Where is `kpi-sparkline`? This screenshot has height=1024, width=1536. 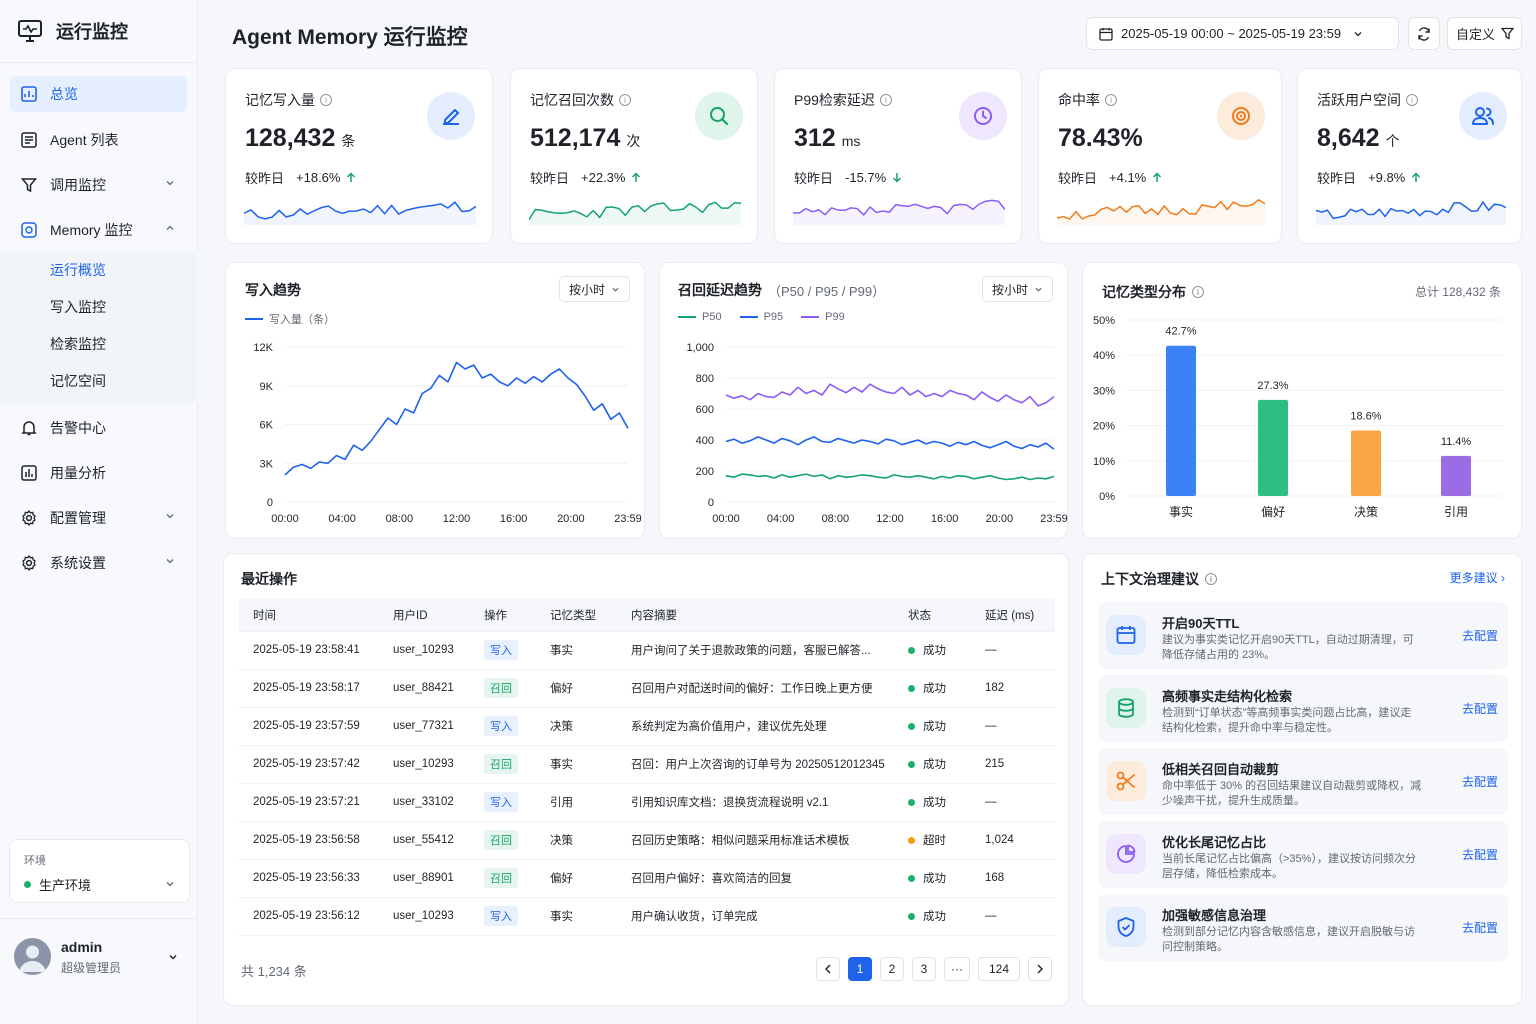 kpi-sparkline is located at coordinates (1161, 211).